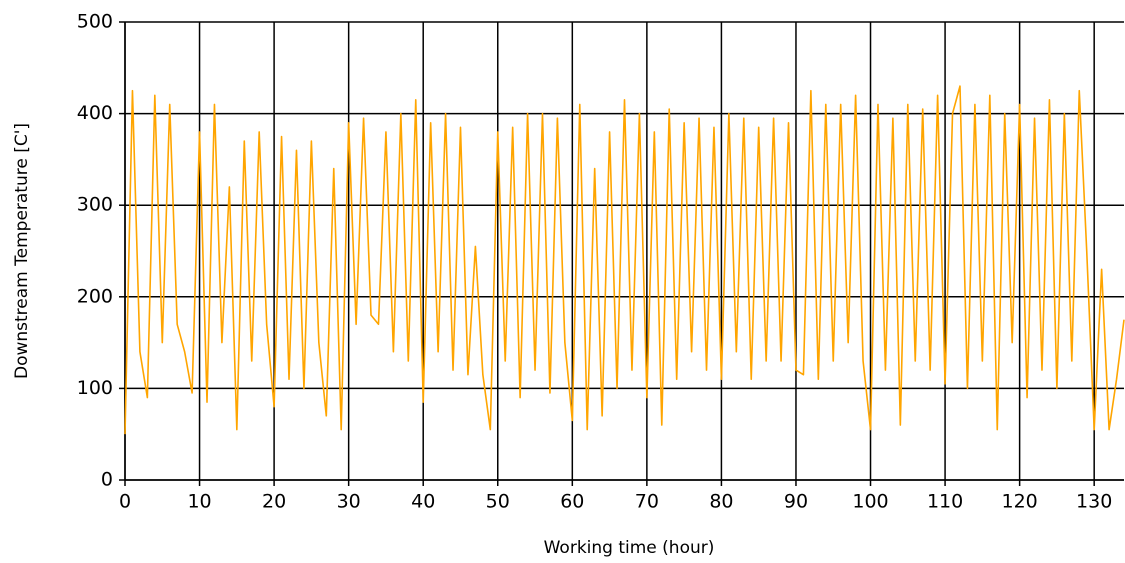 The height and width of the screenshot is (563, 1125). What do you see at coordinates (647, 502) in the screenshot?
I see `x-tick-label: 70` at bounding box center [647, 502].